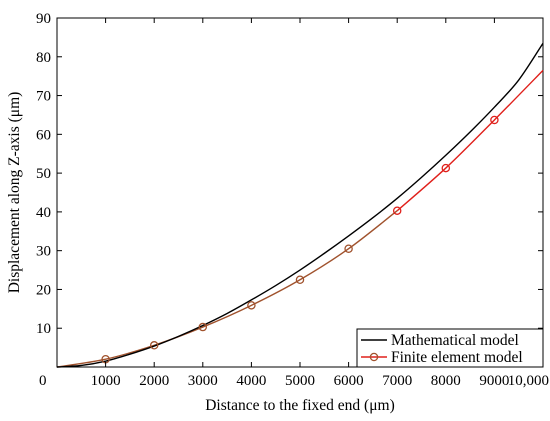  What do you see at coordinates (43, 381) in the screenshot?
I see `x-tick-label: 0` at bounding box center [43, 381].